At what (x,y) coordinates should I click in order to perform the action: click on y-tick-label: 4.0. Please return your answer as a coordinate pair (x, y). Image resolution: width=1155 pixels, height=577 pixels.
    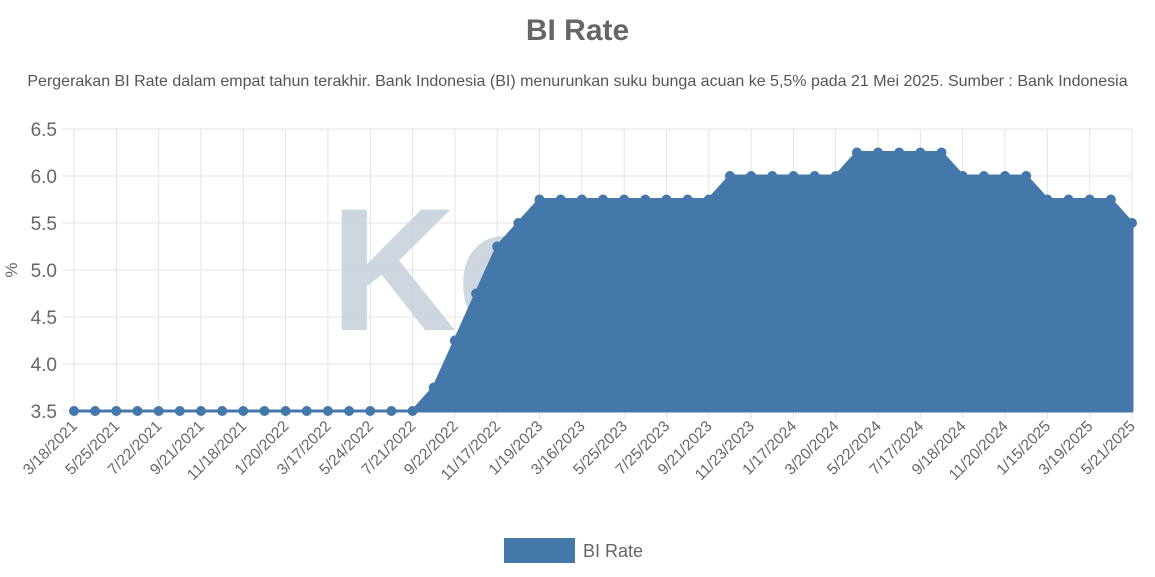
    Looking at the image, I should click on (44, 365).